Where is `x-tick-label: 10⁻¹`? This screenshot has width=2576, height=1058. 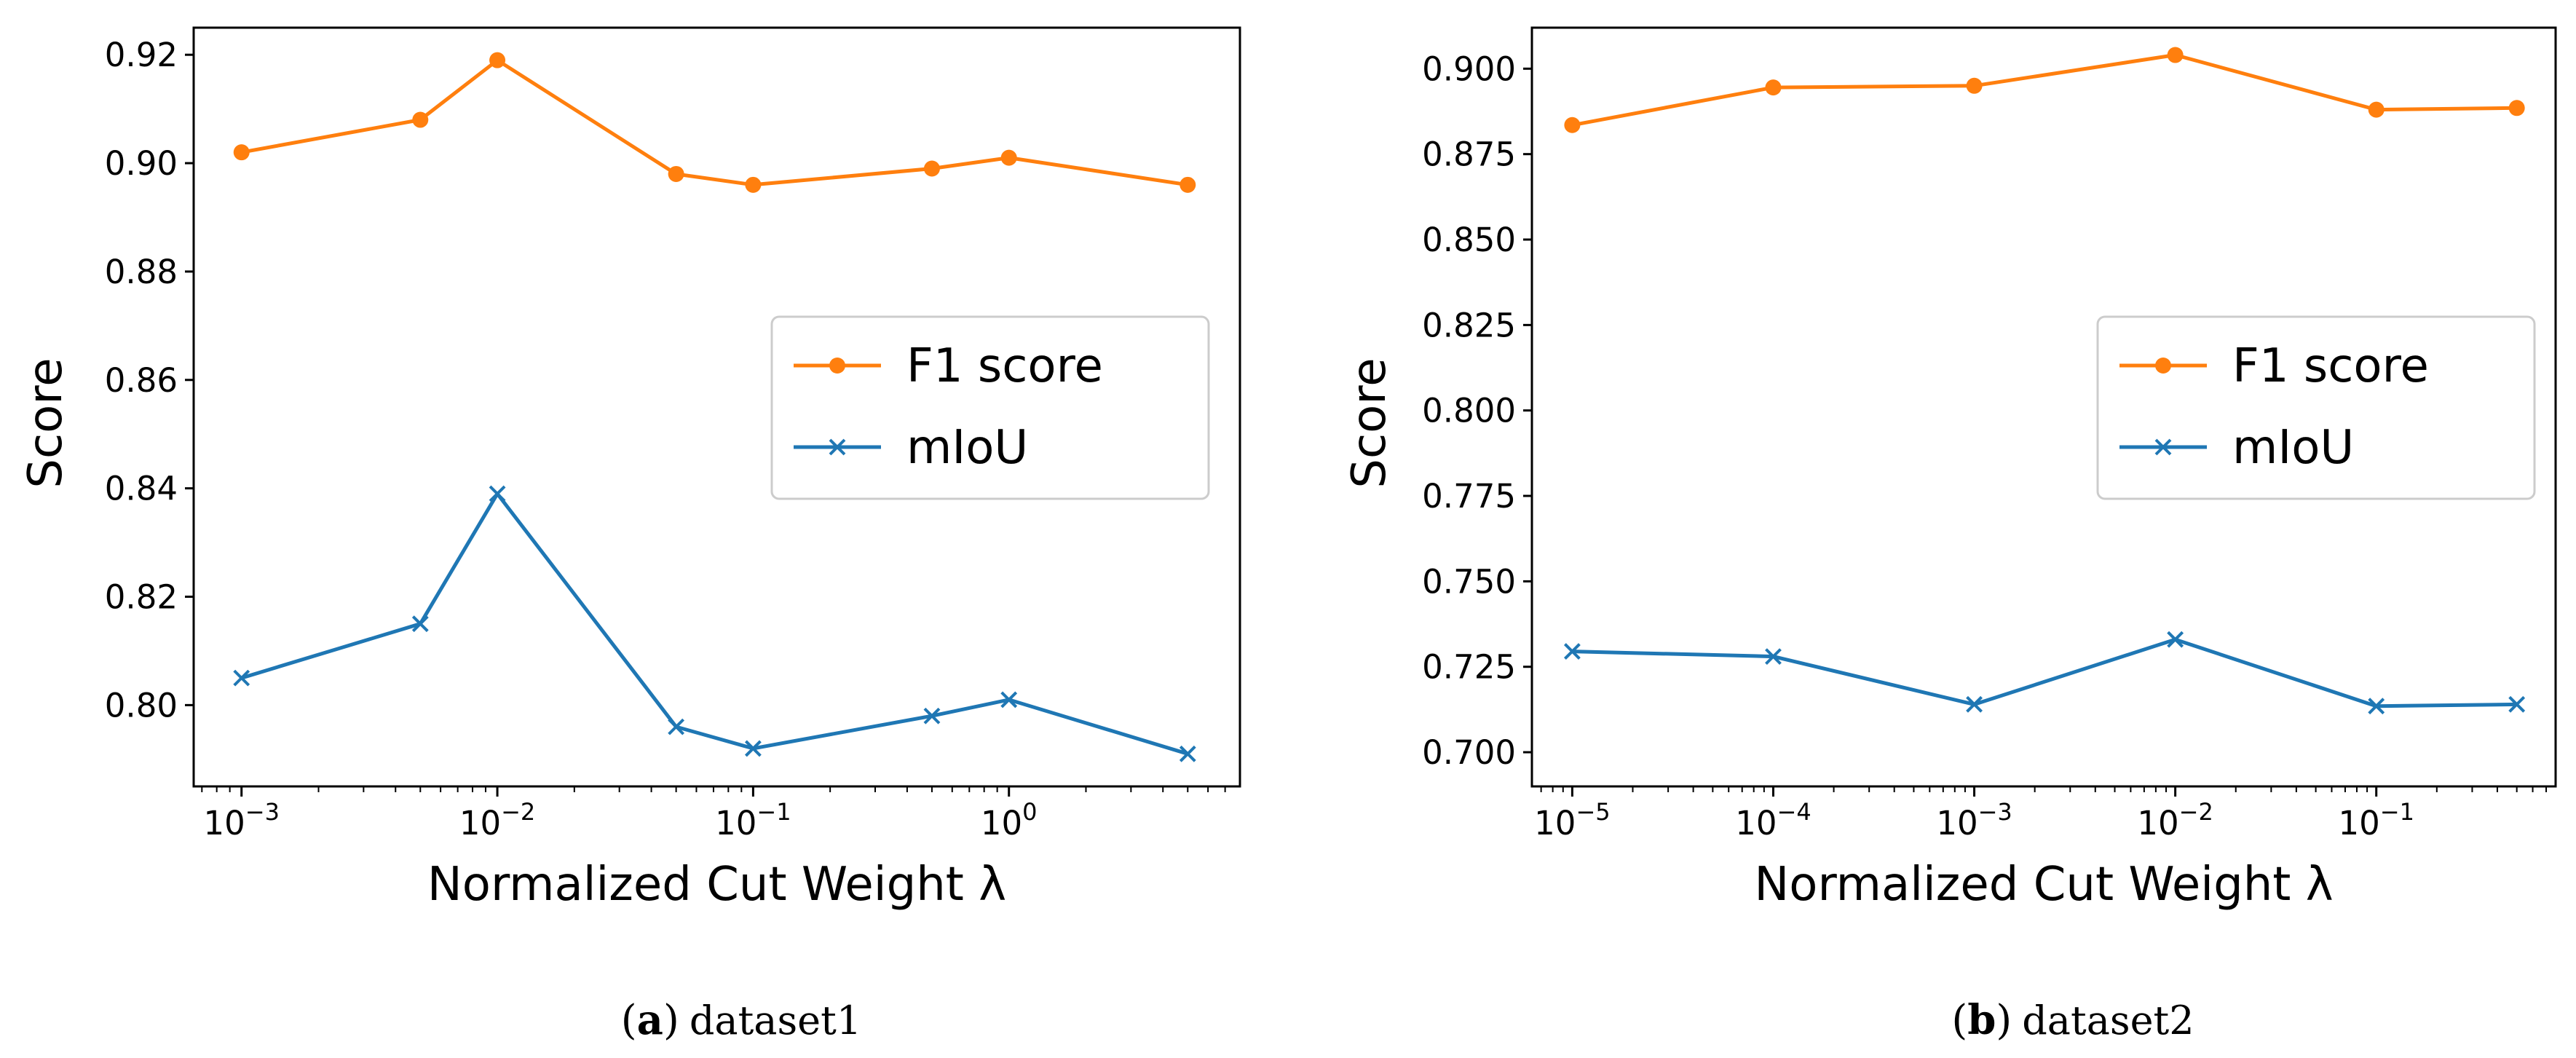
x-tick-label: 10⁻¹ is located at coordinates (2376, 820).